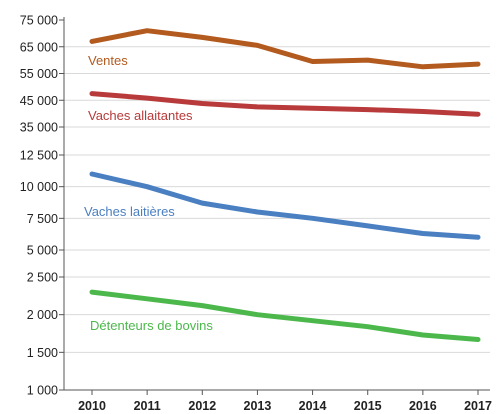  What do you see at coordinates (478, 406) in the screenshot?
I see `x-tick-label: 2017` at bounding box center [478, 406].